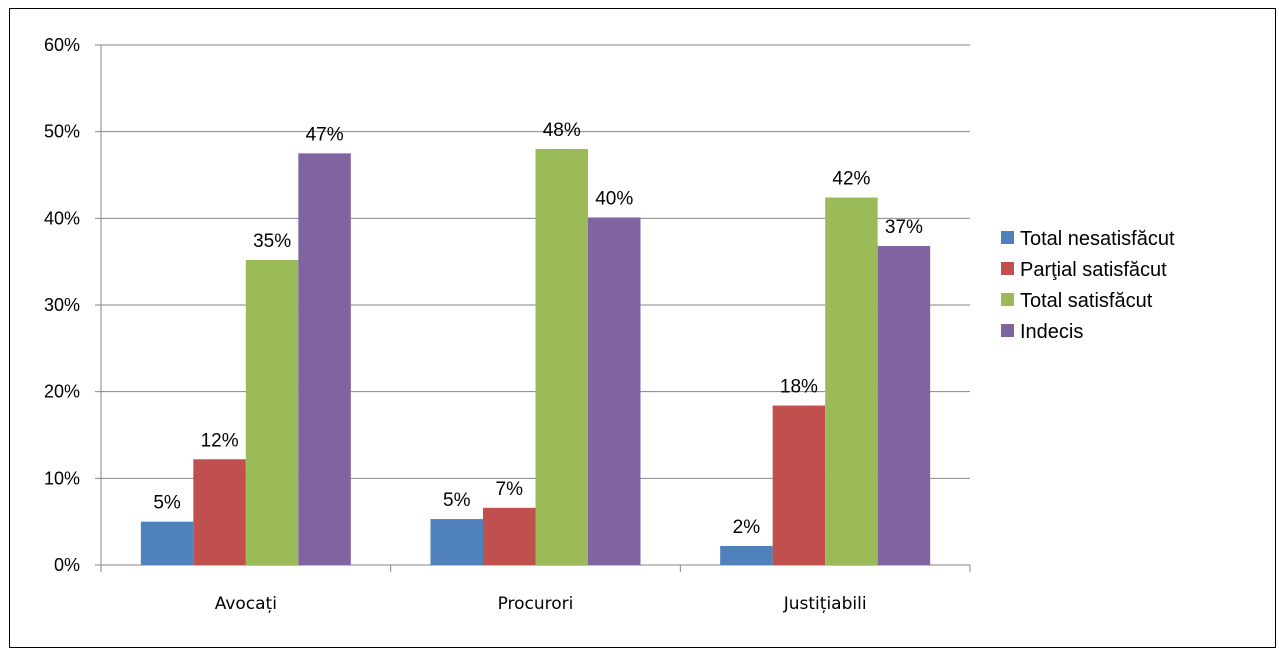 This screenshot has height=648, width=1279. Describe the element at coordinates (1051, 332) in the screenshot. I see `legend-label: Indecis` at that location.